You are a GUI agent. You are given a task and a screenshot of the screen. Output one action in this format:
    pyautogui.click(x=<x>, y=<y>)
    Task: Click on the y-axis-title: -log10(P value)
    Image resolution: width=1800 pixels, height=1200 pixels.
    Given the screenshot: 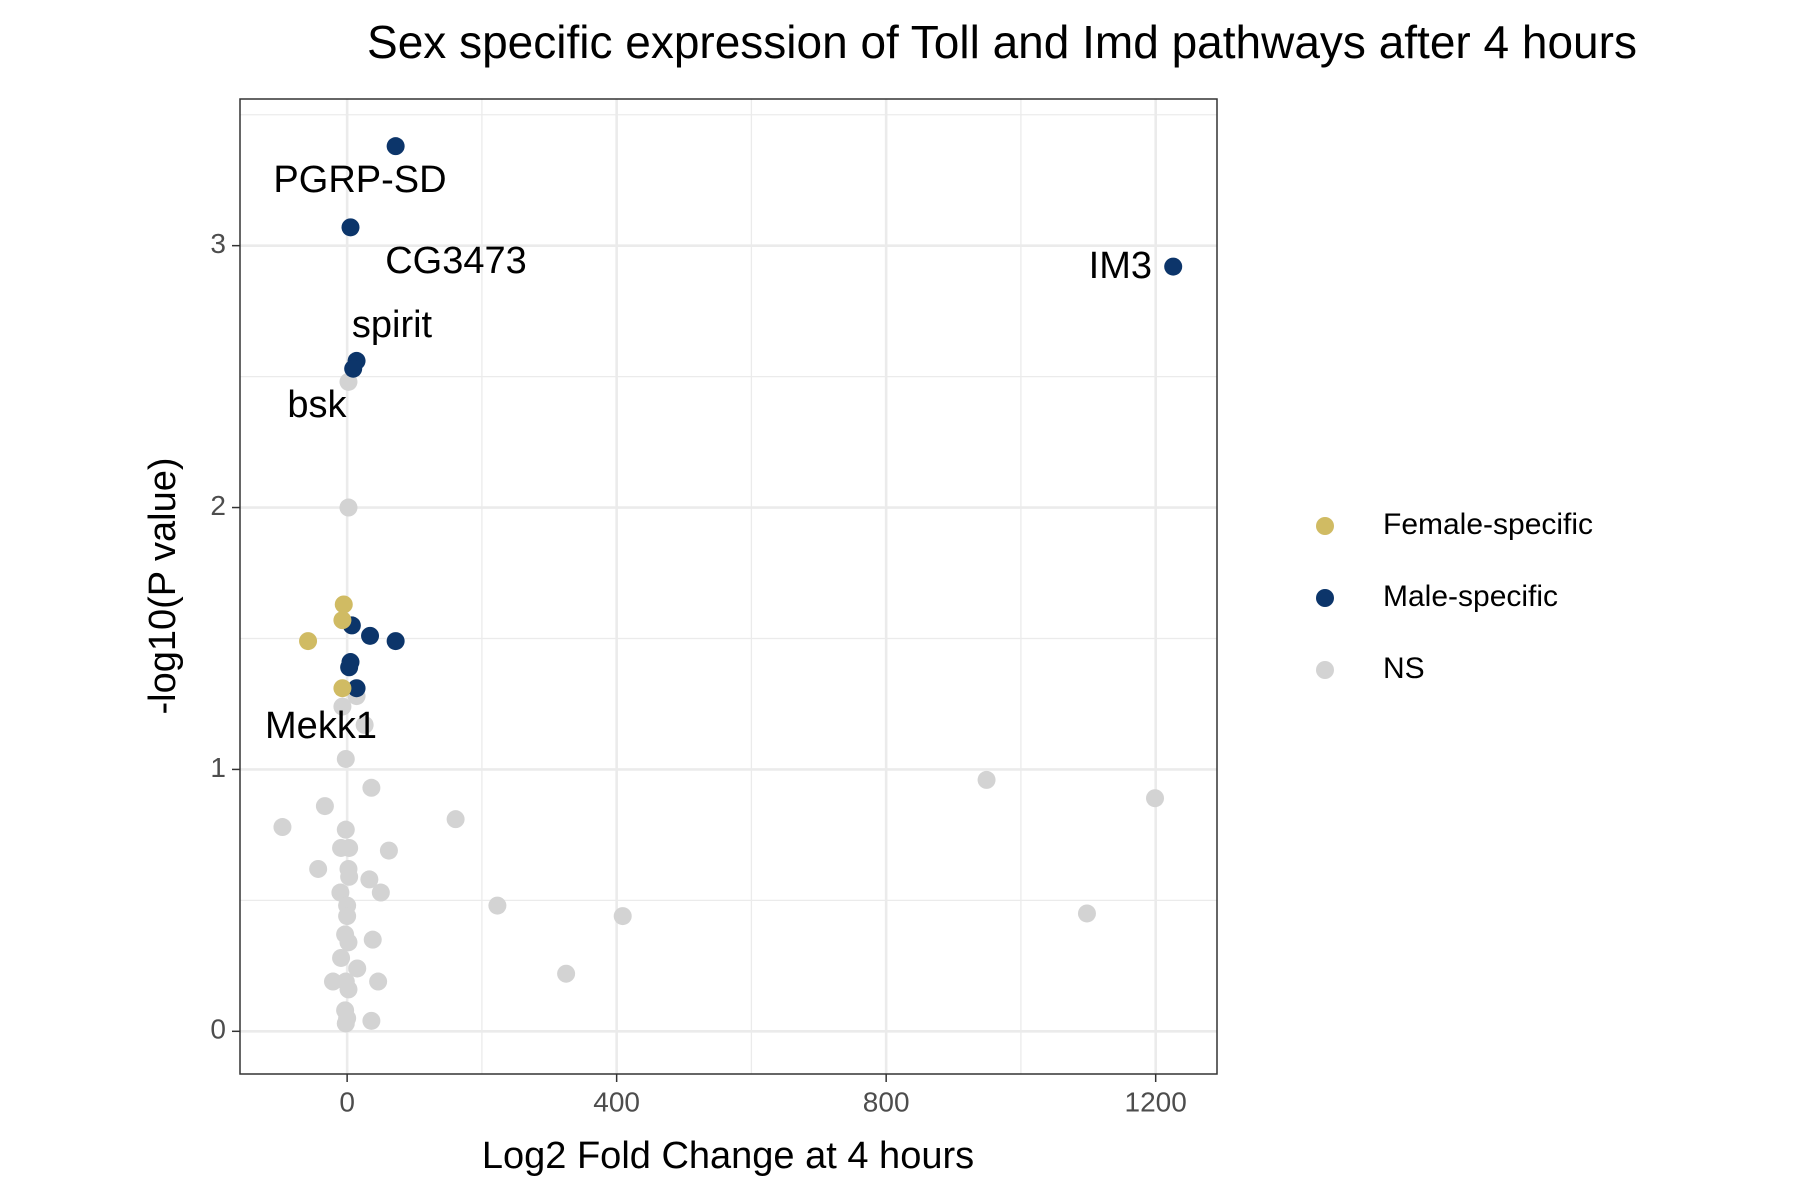 What is the action you would take?
    pyautogui.click(x=163, y=585)
    